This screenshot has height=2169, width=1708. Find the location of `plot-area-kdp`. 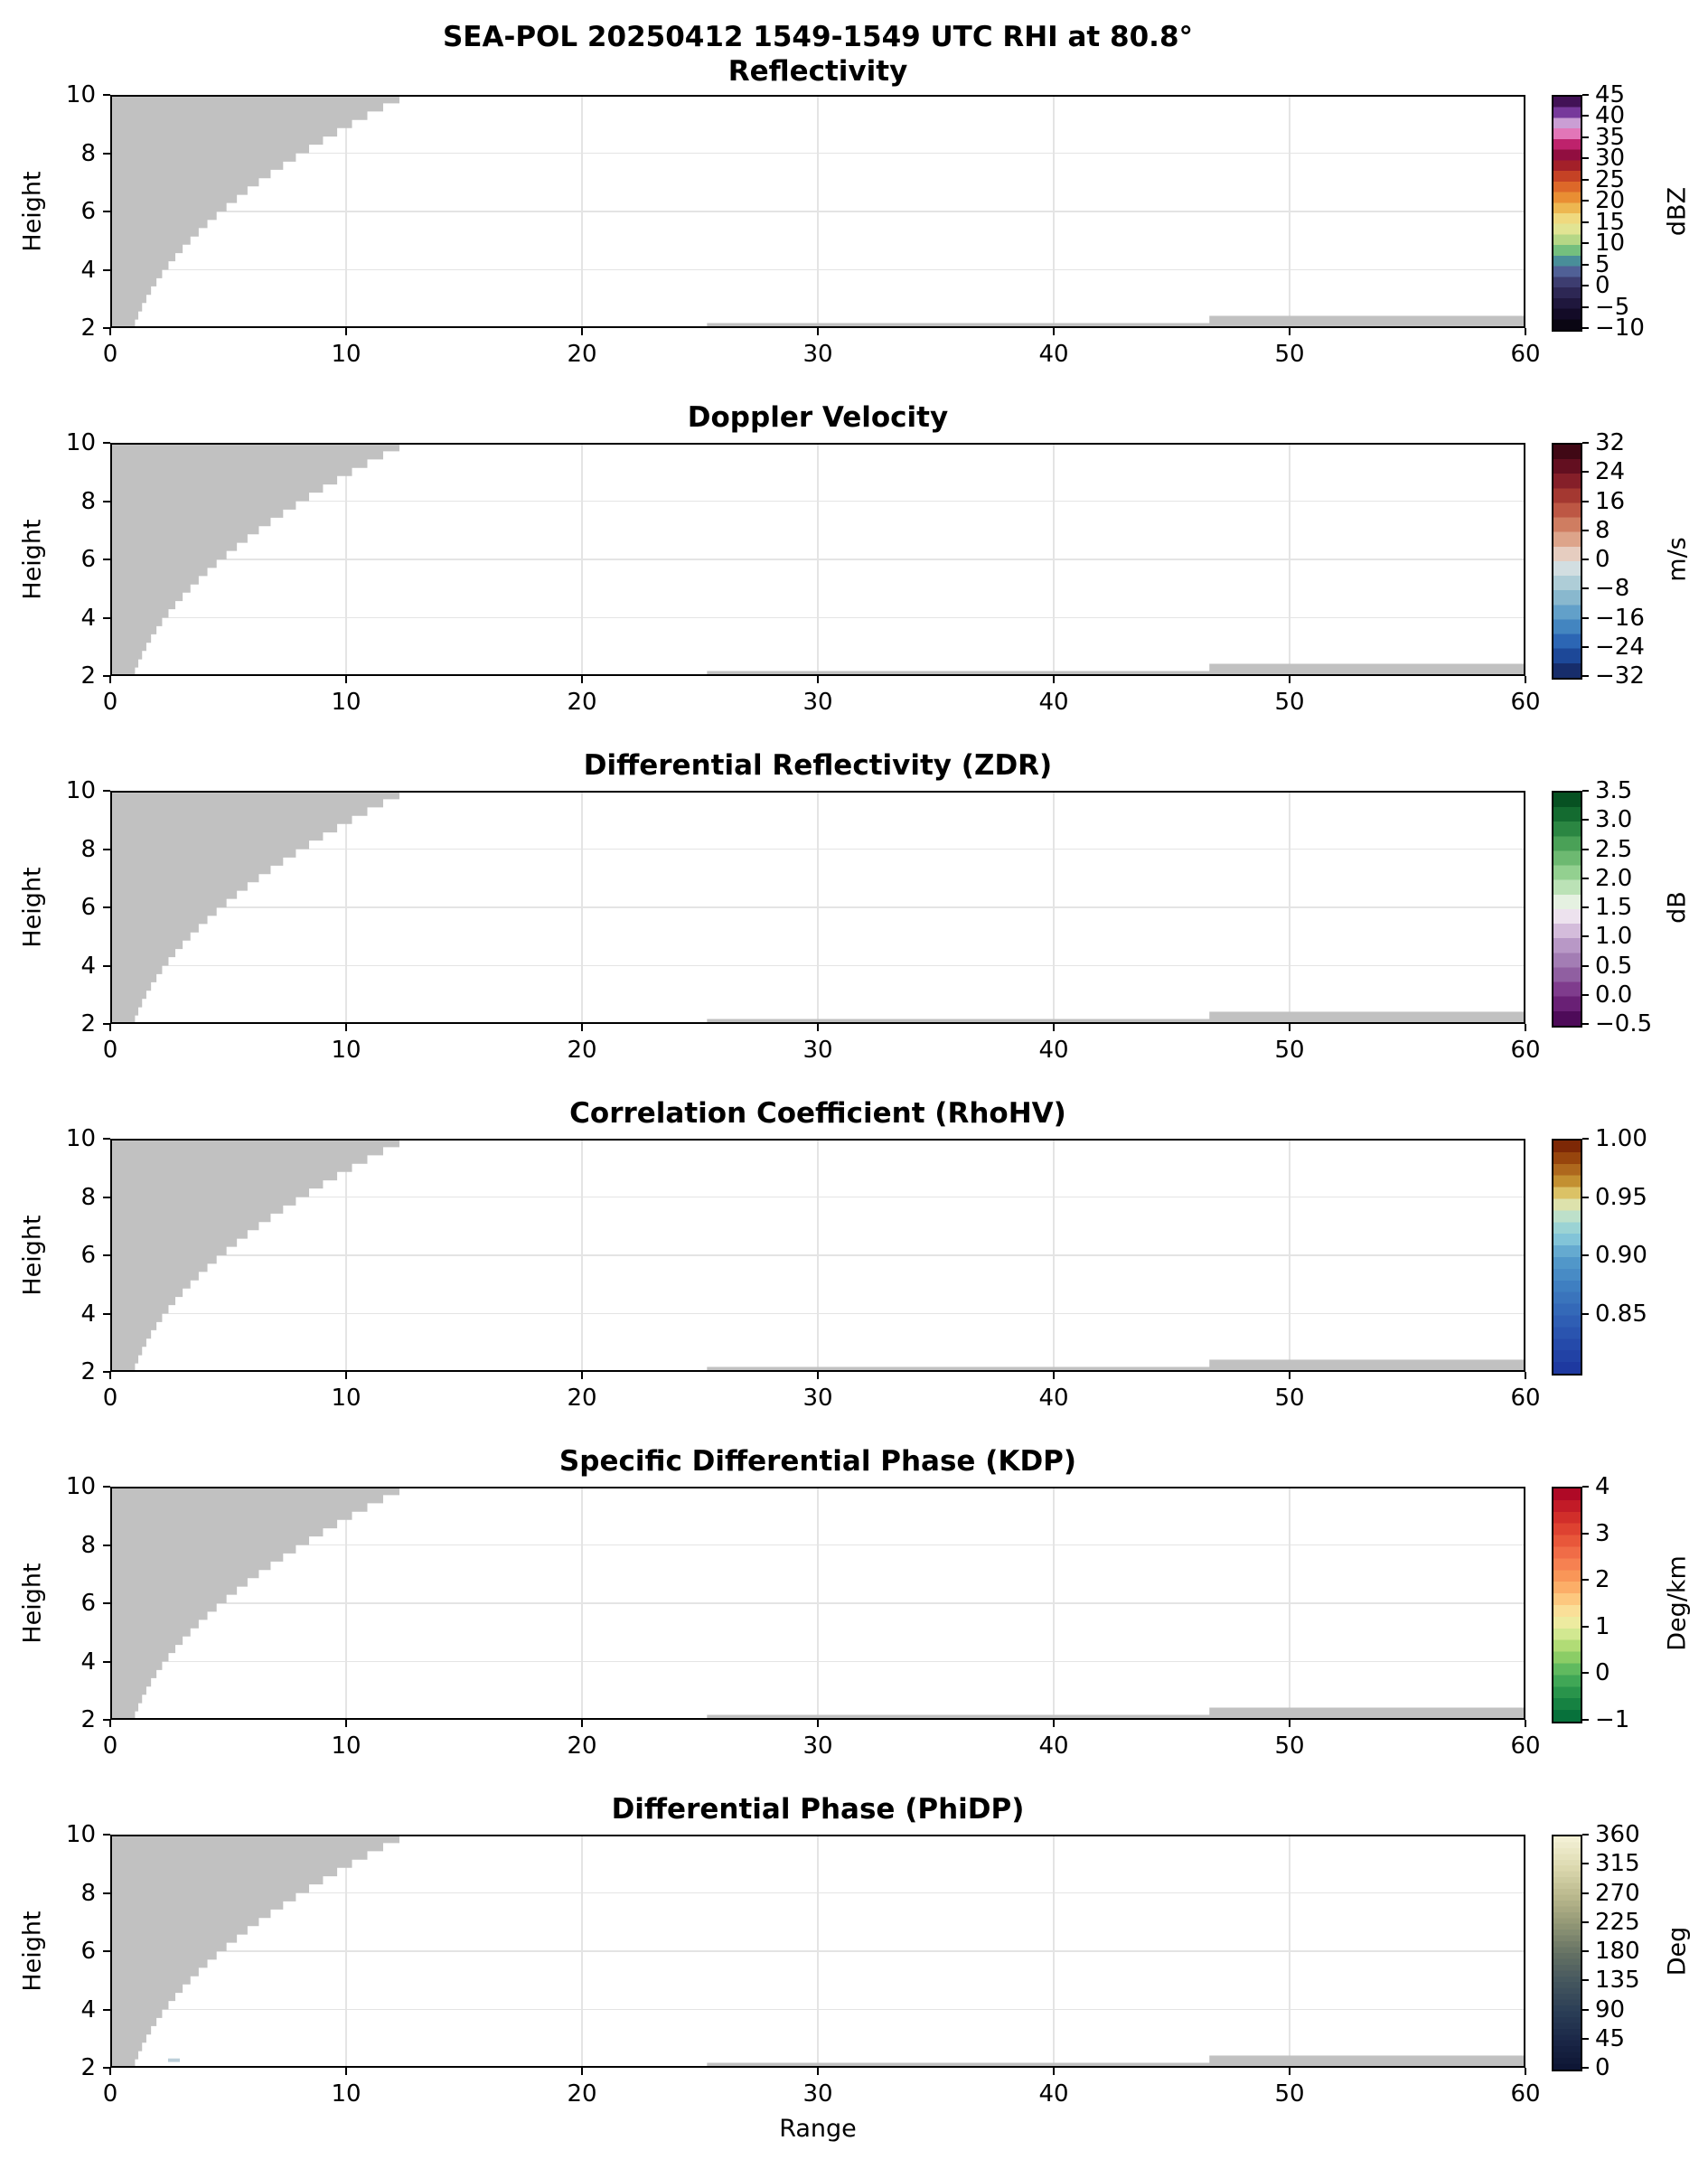

plot-area-kdp is located at coordinates (817, 1604).